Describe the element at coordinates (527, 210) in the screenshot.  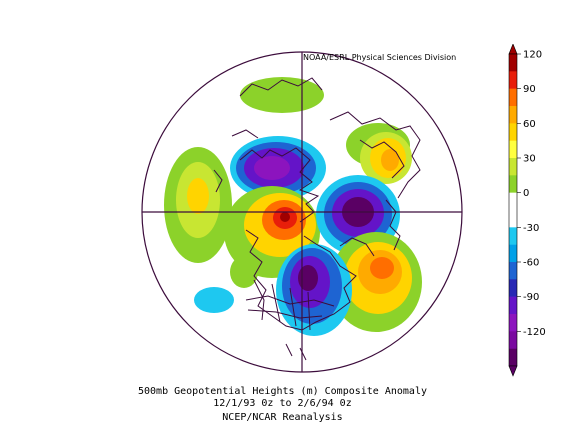
I see `colorbar: 120 90 60 30 0 -30 -60 -90 -120` at that location.